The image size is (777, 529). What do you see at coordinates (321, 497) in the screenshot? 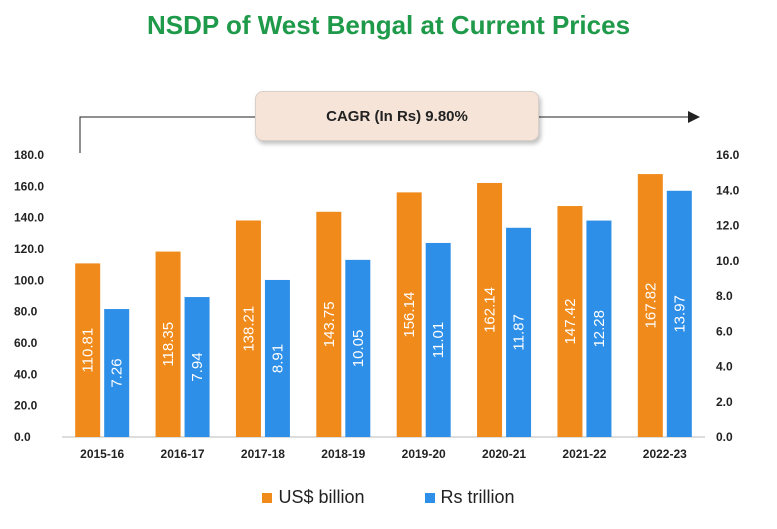
I see `legend-label-usd: US$ billion` at bounding box center [321, 497].